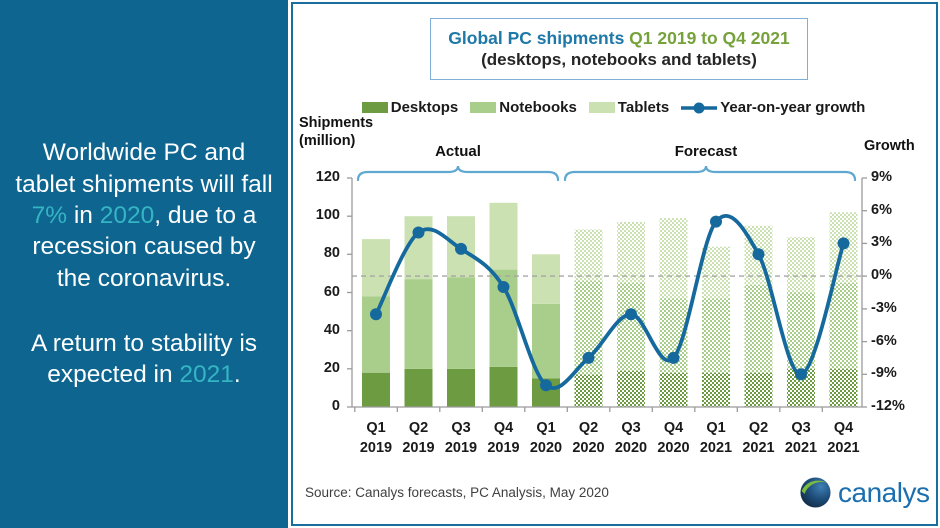  What do you see at coordinates (461, 387) in the screenshot?
I see `bar-desktops-q3-2019` at bounding box center [461, 387].